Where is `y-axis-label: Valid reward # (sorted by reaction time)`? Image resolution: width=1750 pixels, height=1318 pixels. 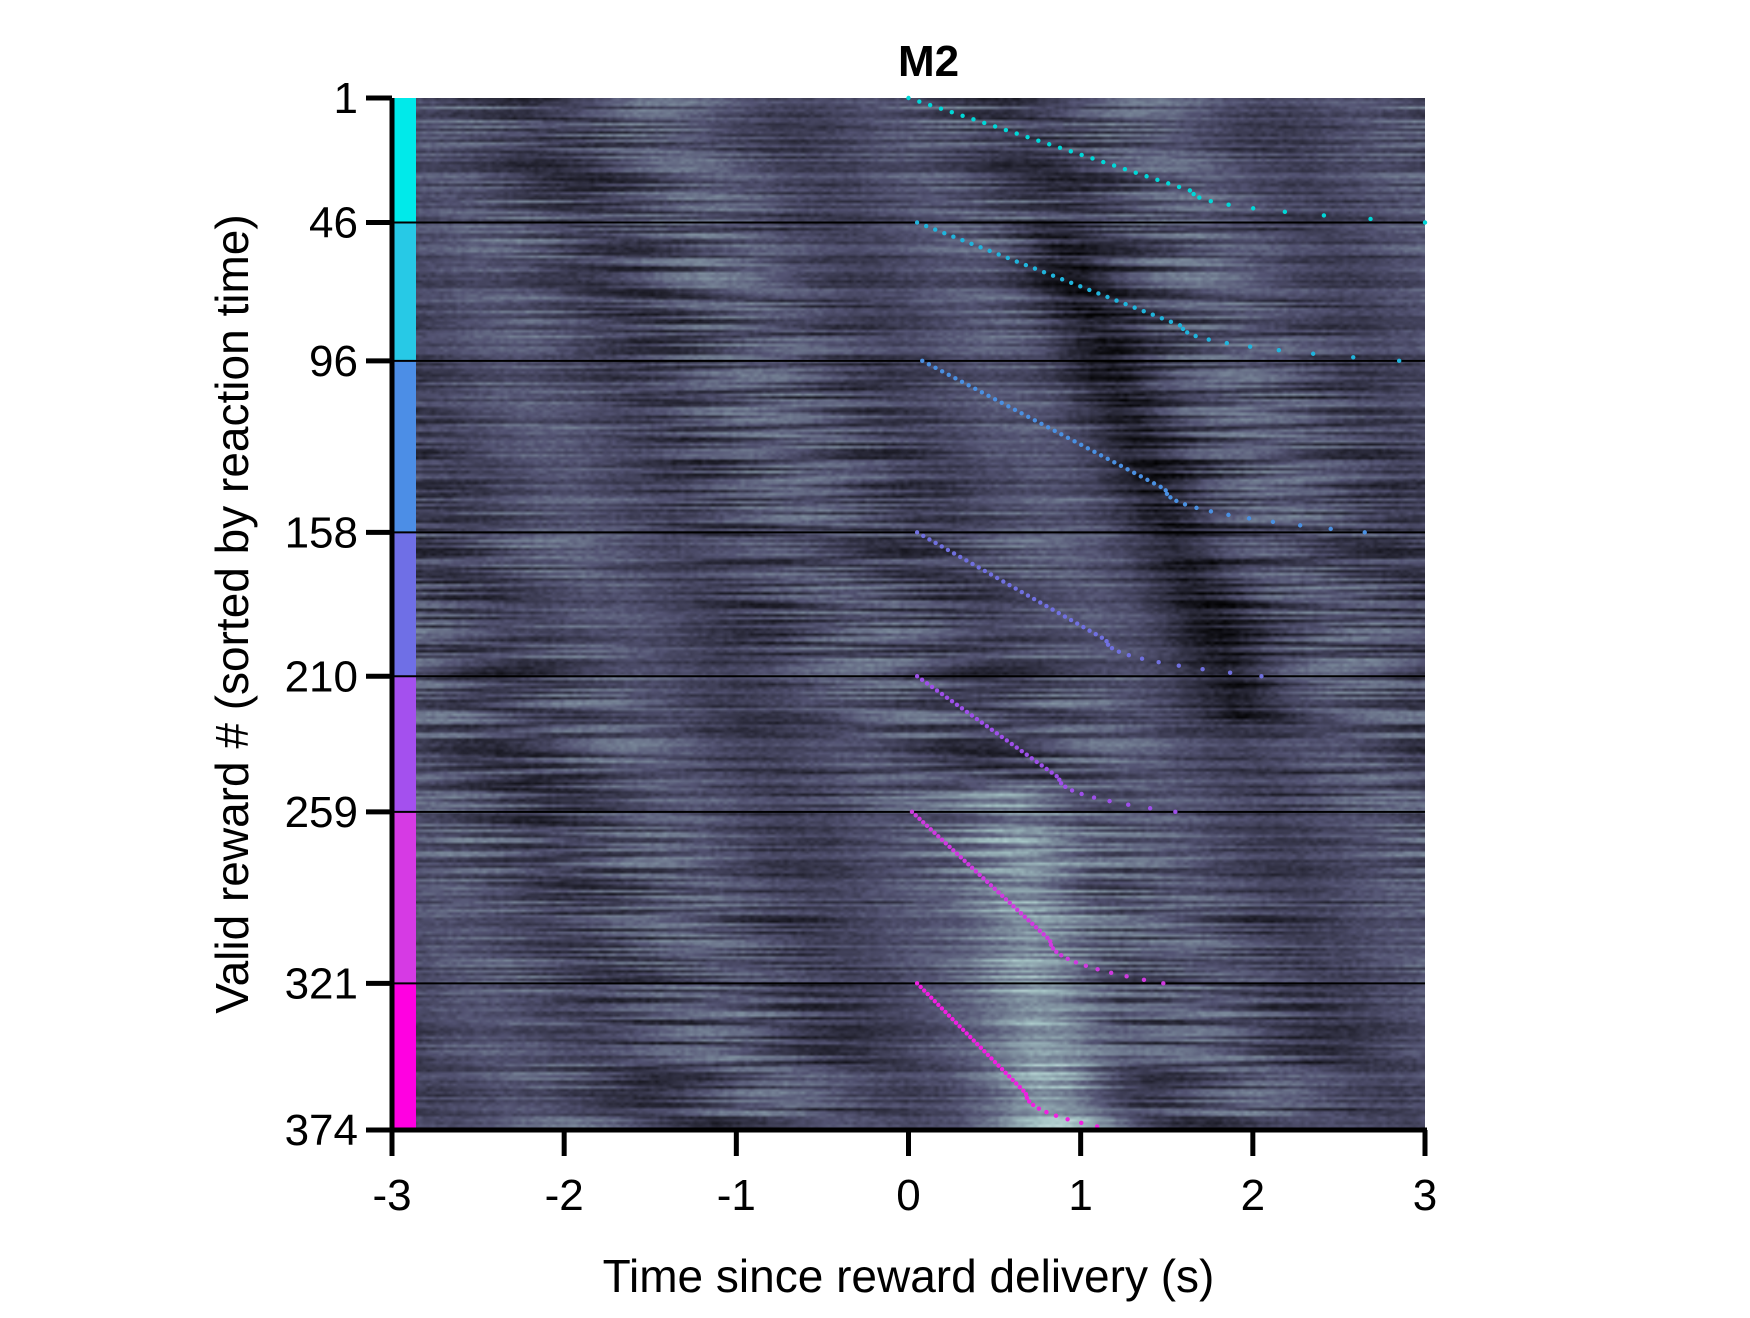
y-axis-label: Valid reward # (sorted by reaction time) is located at coordinates (232, 613).